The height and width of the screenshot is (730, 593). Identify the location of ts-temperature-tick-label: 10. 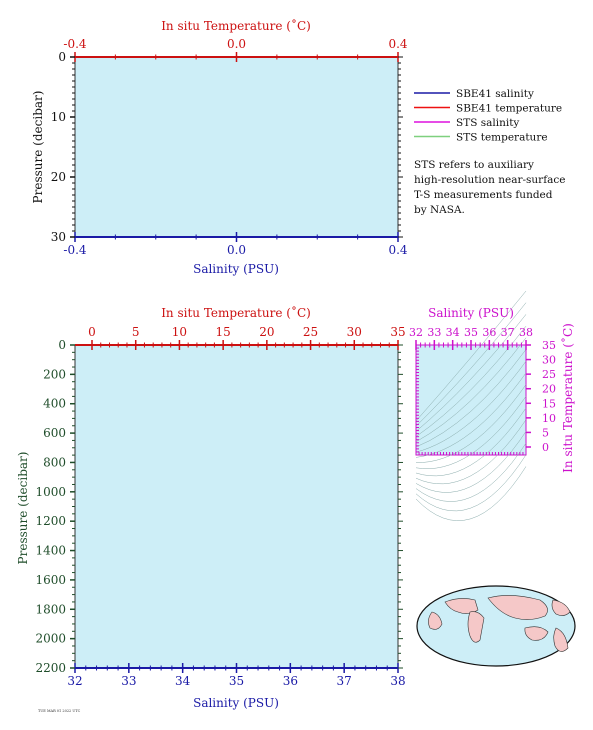
(549, 418).